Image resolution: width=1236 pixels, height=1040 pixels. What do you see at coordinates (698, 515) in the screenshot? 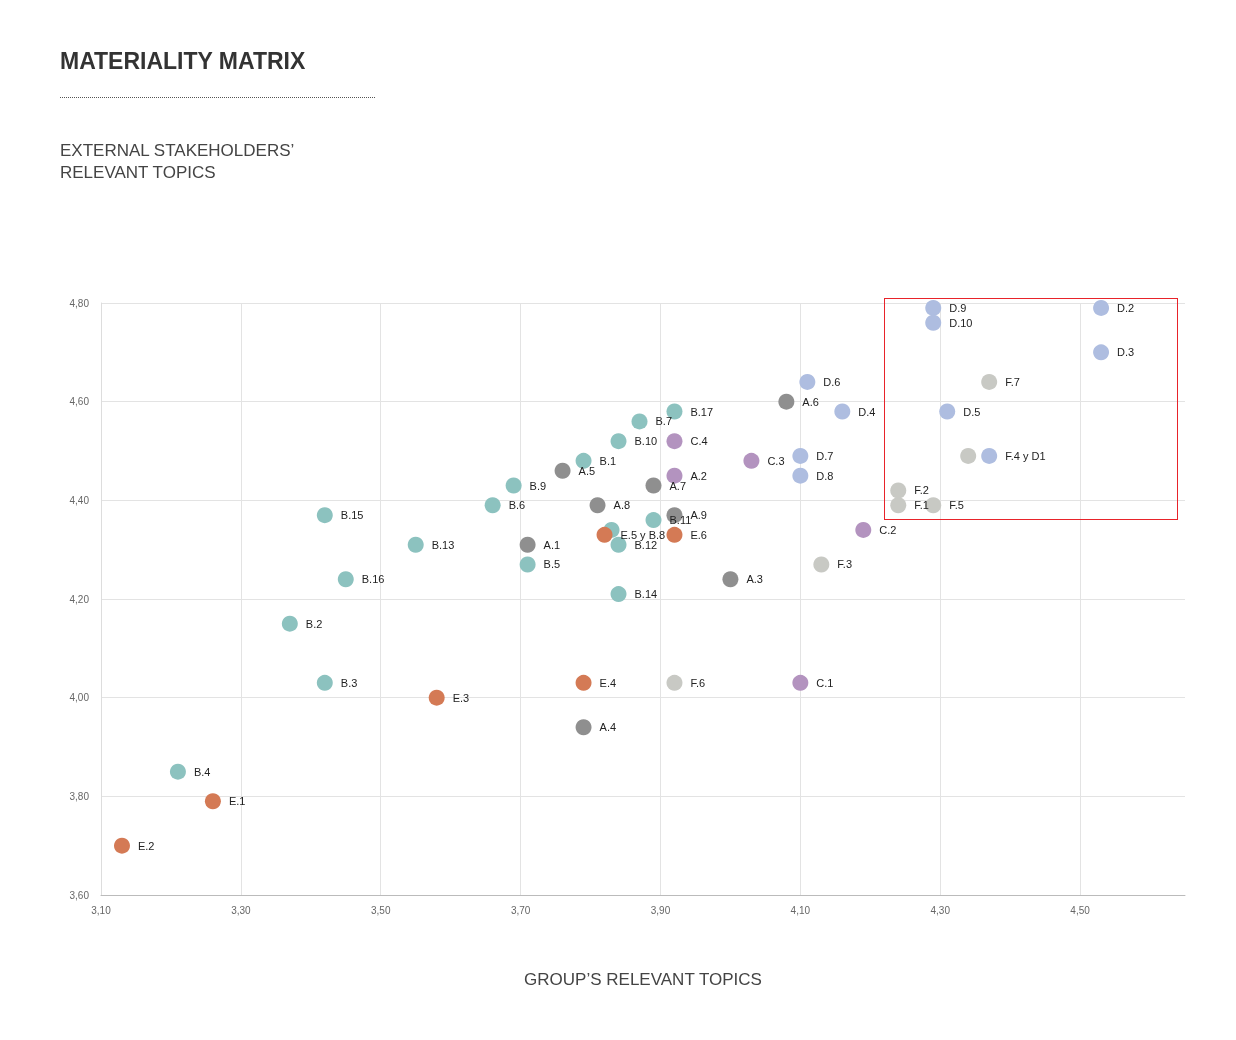
I see `data-label: A.9` at bounding box center [698, 515].